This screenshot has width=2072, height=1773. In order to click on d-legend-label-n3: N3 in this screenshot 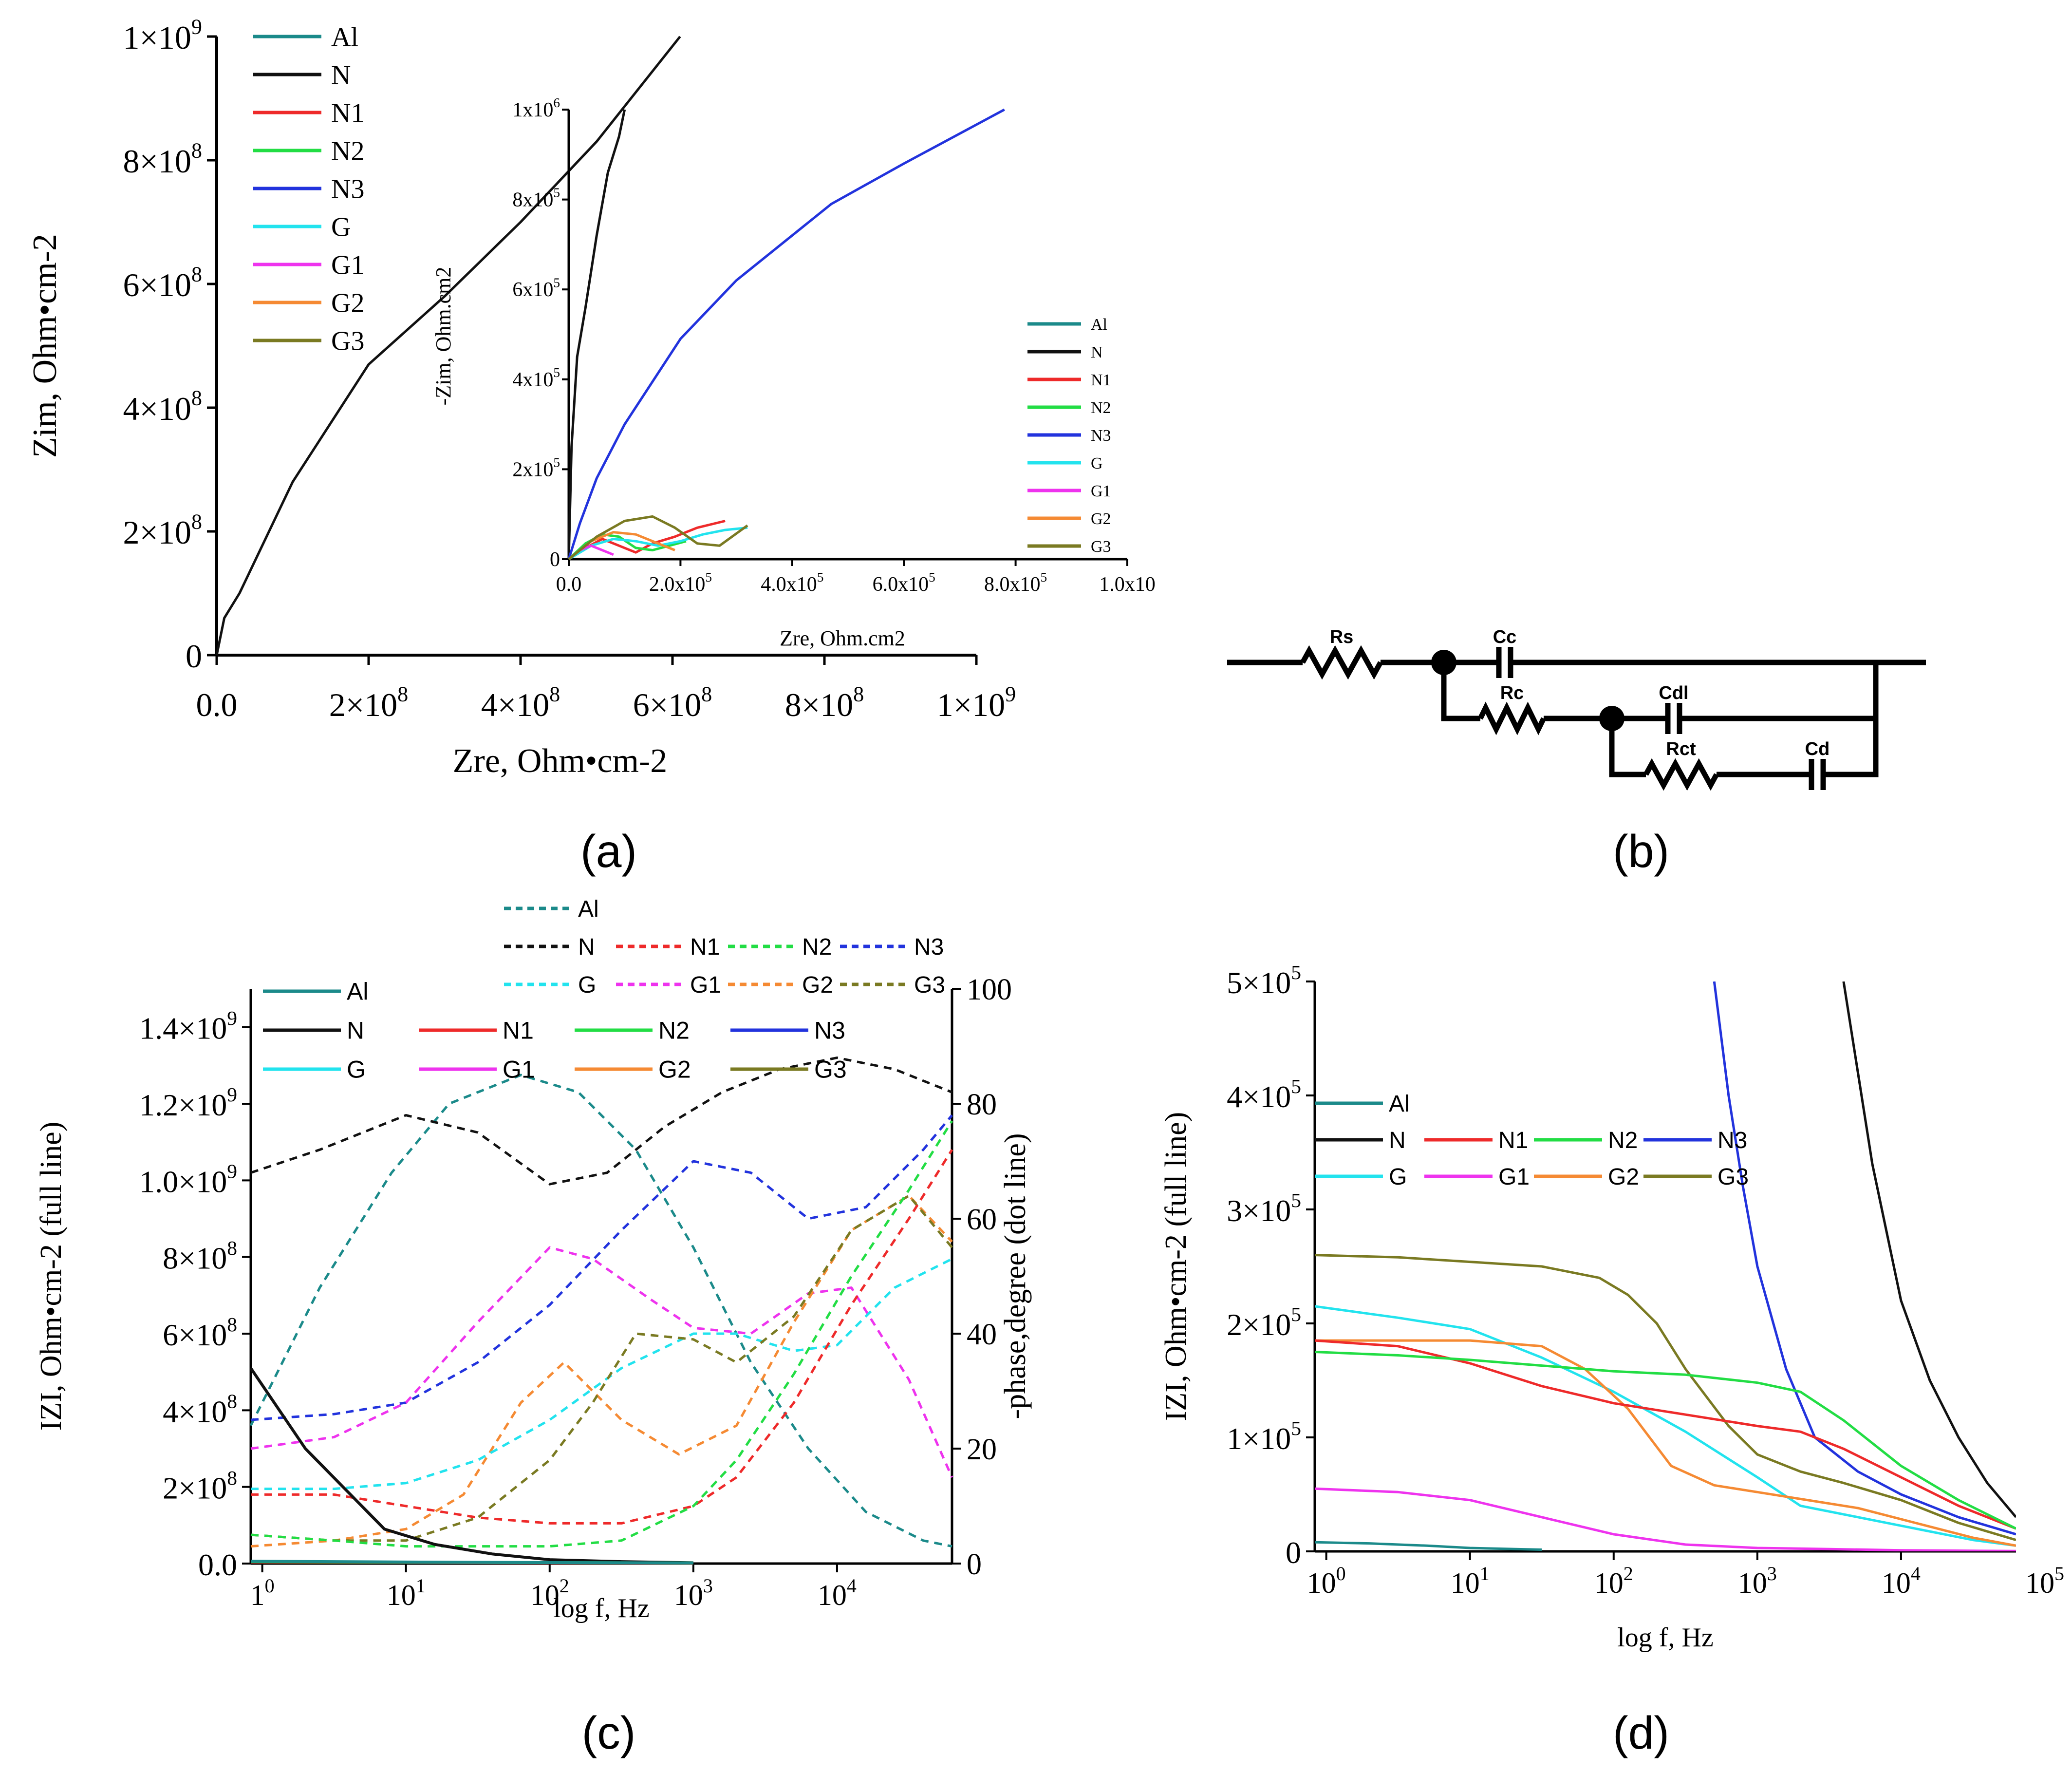, I will do `click(1732, 1141)`.